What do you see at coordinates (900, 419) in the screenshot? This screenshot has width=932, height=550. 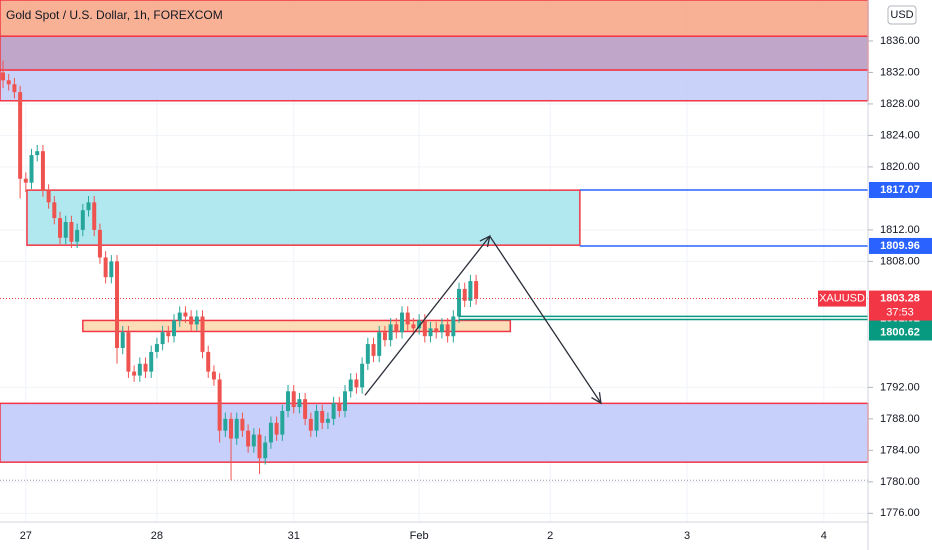 I see `y-tick-label: 1788.00` at bounding box center [900, 419].